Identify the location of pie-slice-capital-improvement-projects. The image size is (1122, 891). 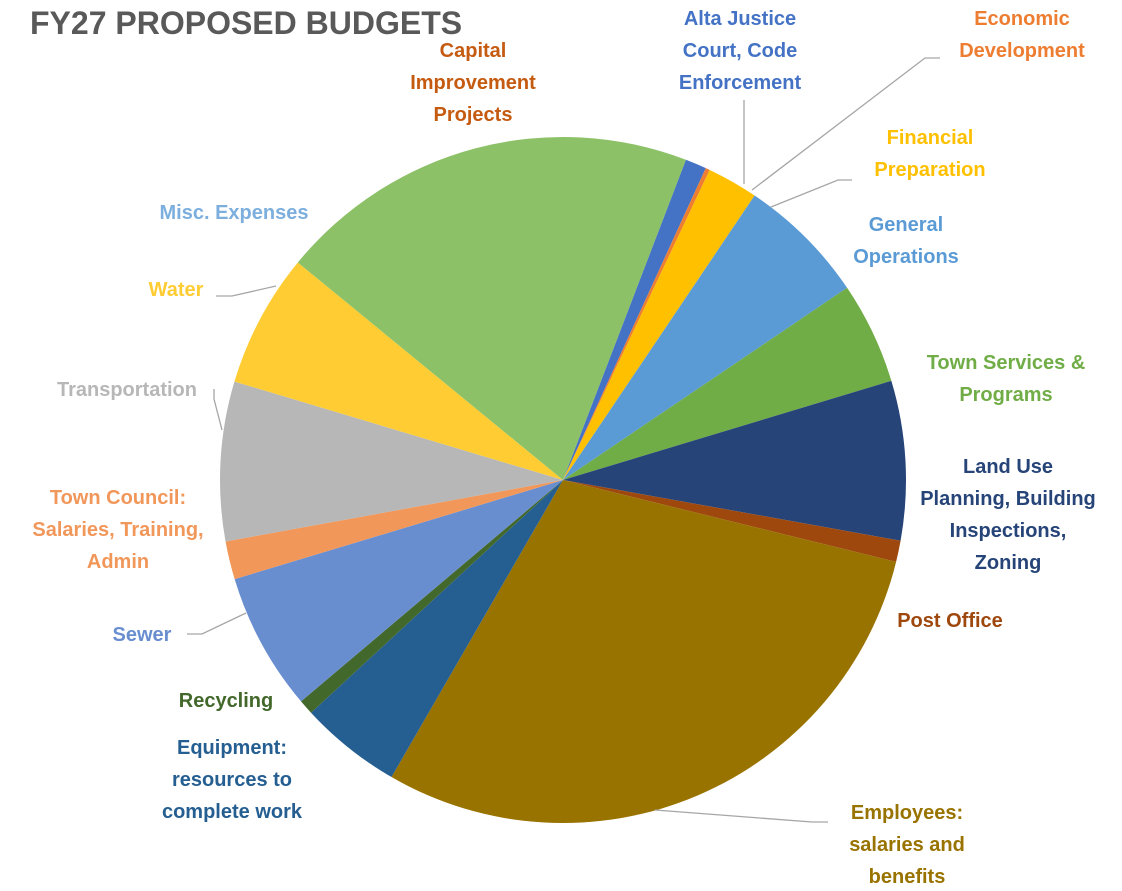
(491, 308).